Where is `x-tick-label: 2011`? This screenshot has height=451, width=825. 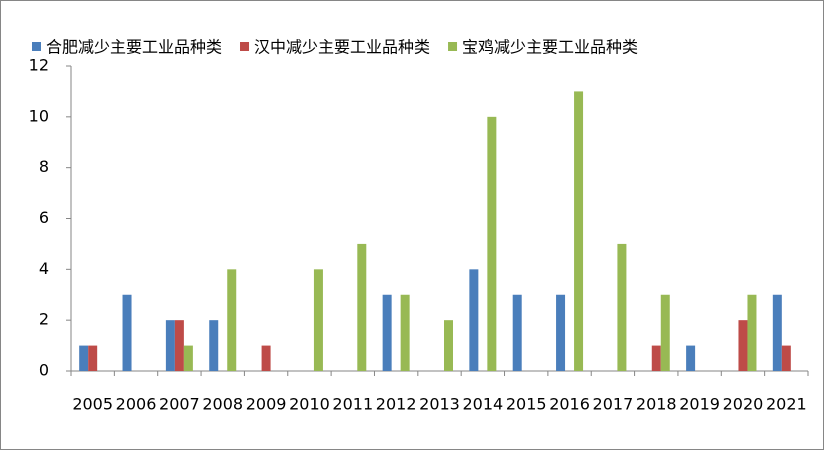 x-tick-label: 2011 is located at coordinates (352, 404).